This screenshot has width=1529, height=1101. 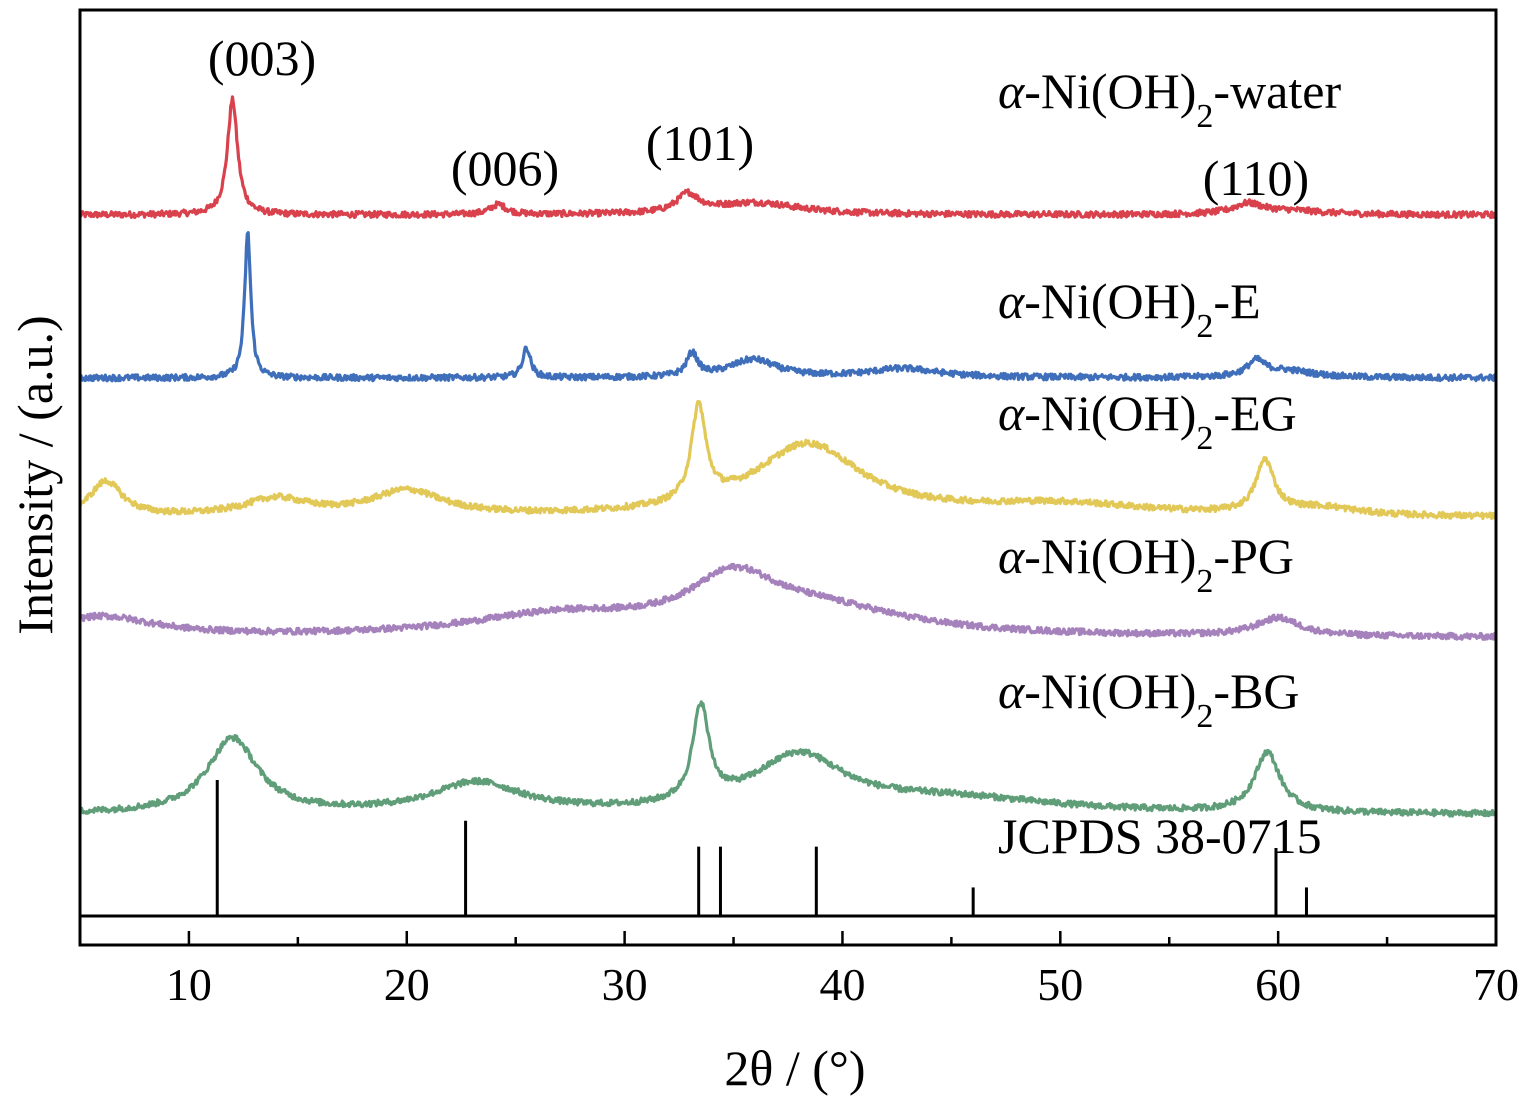 What do you see at coordinates (1169, 99) in the screenshot?
I see `series-label-water: α-Ni(OH)2-water` at bounding box center [1169, 99].